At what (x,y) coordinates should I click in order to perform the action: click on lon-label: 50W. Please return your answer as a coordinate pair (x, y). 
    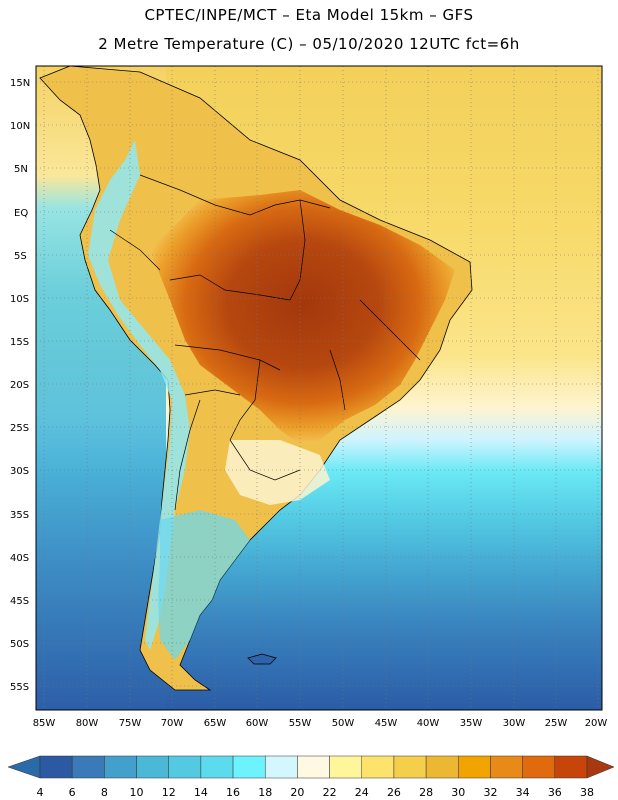
    Looking at the image, I should click on (343, 723).